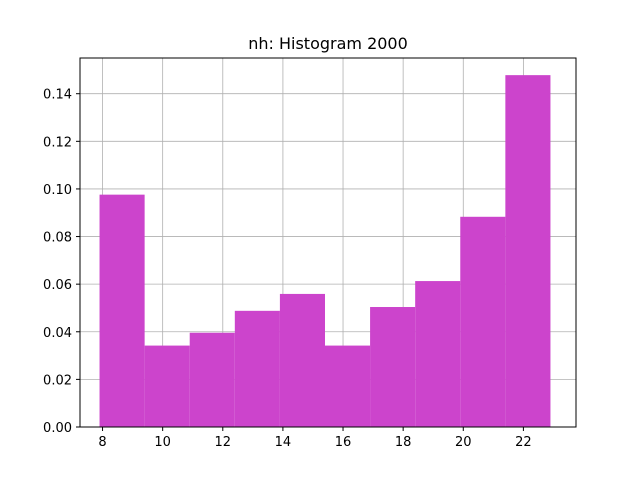 This screenshot has width=640, height=484. What do you see at coordinates (57, 142) in the screenshot?
I see `y-tick-label: 0.12` at bounding box center [57, 142].